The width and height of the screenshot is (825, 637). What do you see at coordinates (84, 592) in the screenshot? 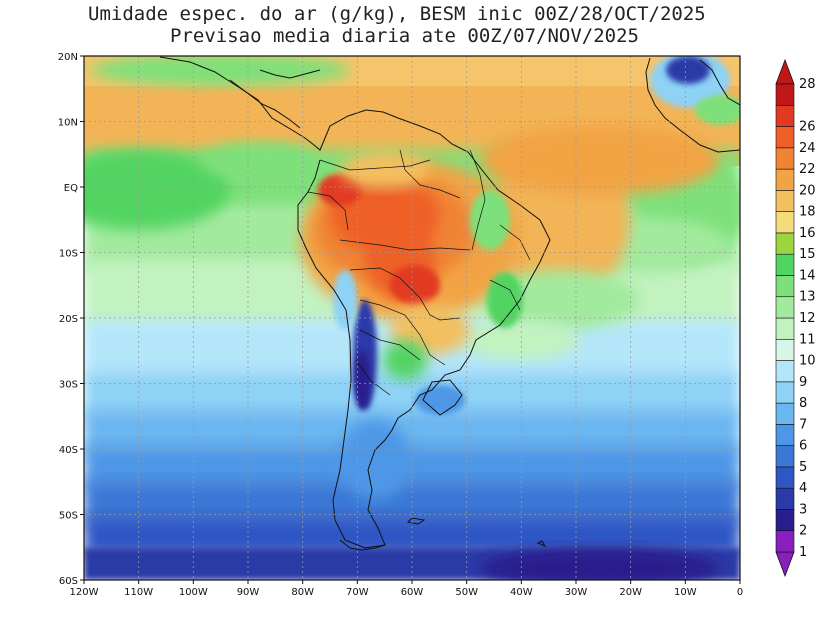
I see `lon-tick-label: 120W` at bounding box center [84, 592].